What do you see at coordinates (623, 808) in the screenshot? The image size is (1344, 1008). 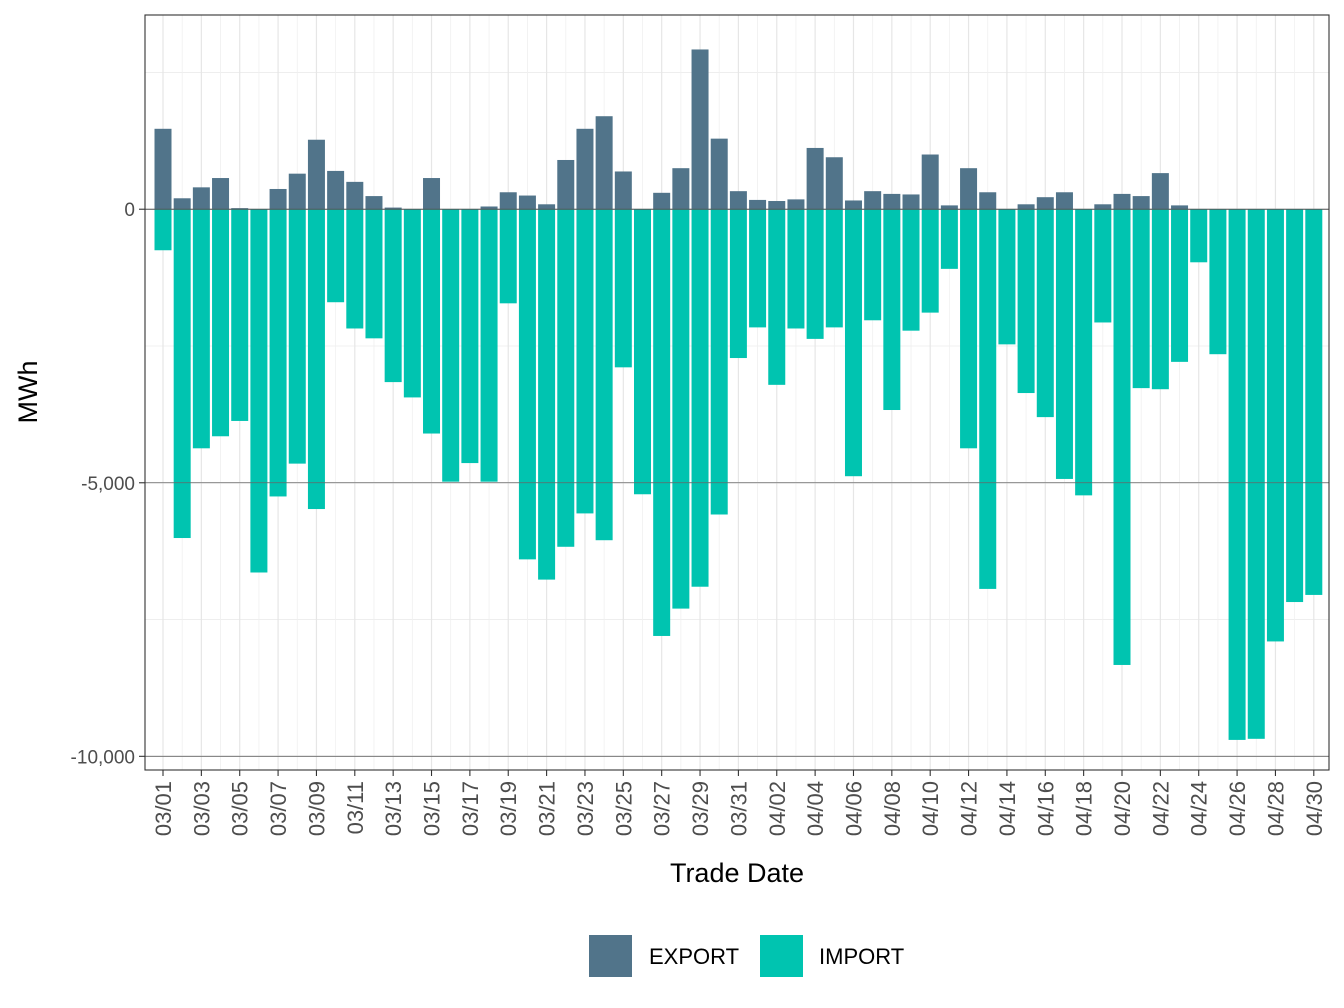 I see `x-tick-label: 03/25` at bounding box center [623, 808].